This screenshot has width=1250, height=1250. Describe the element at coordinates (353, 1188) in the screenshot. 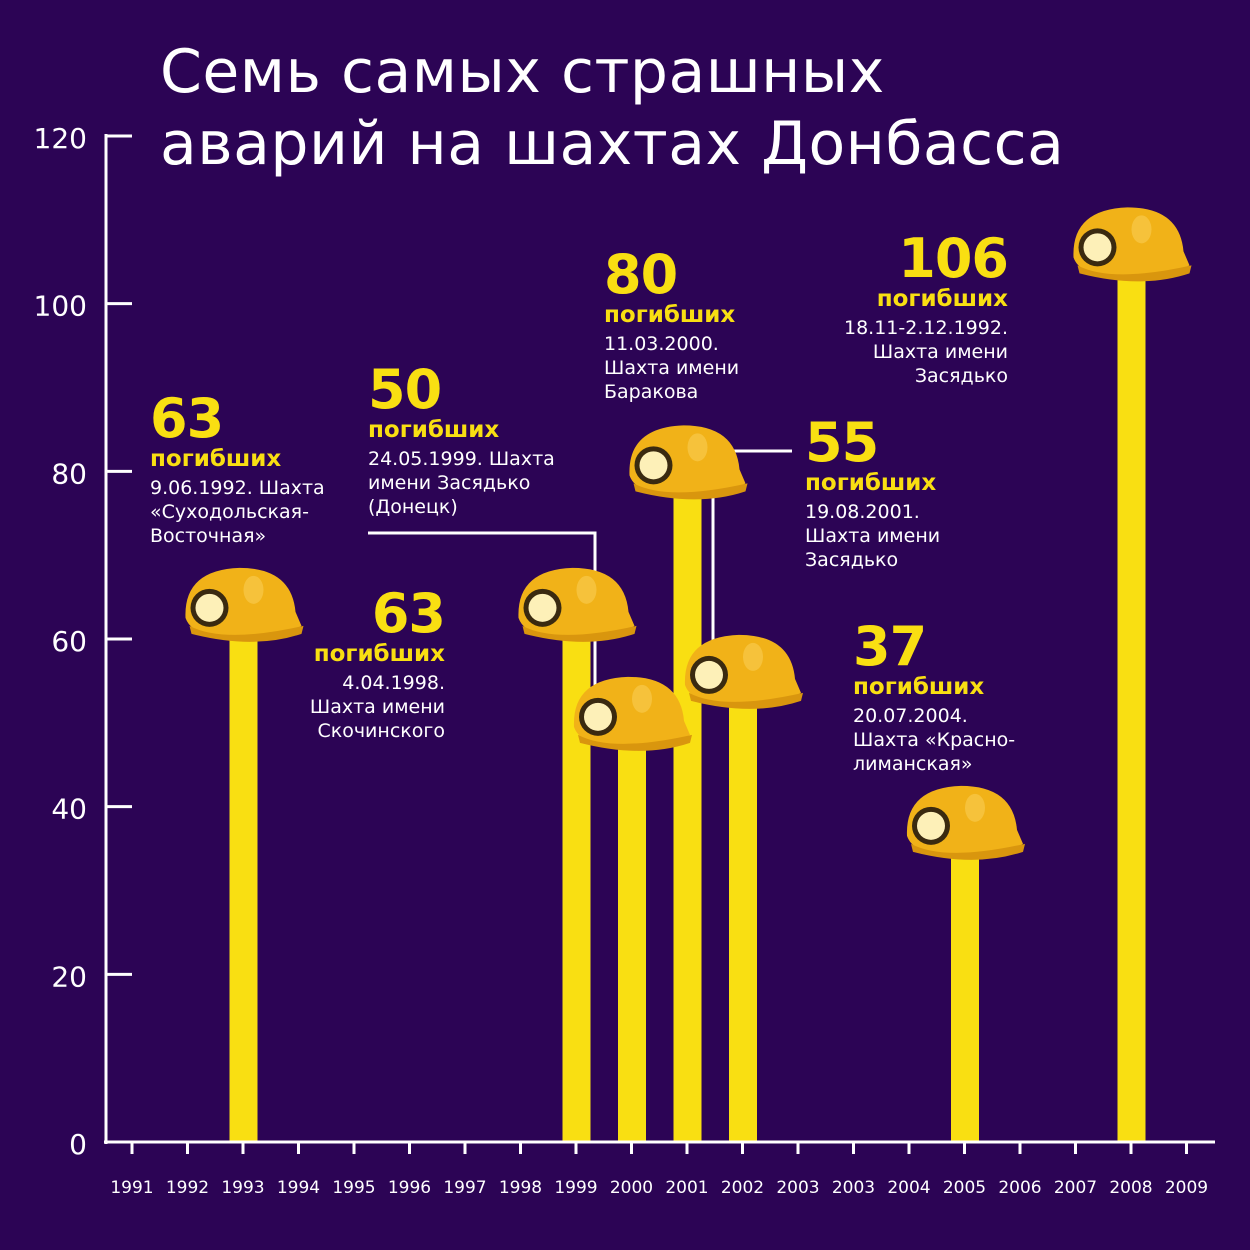

I see `x-tick-label-1995-4: 1995` at that location.